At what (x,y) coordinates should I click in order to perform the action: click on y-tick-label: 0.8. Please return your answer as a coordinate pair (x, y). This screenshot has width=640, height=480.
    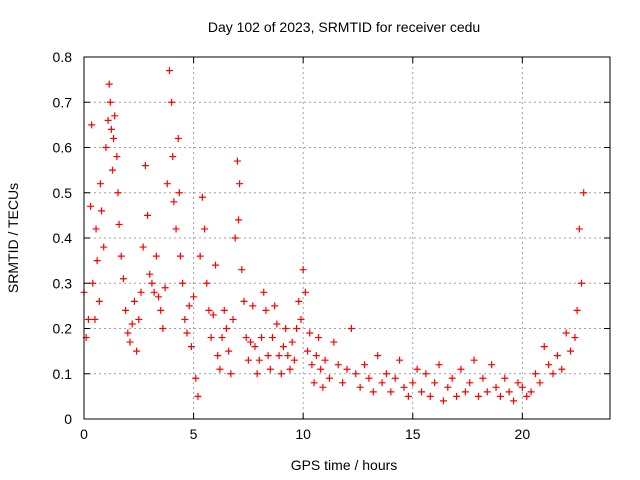
    Looking at the image, I should click on (63, 57).